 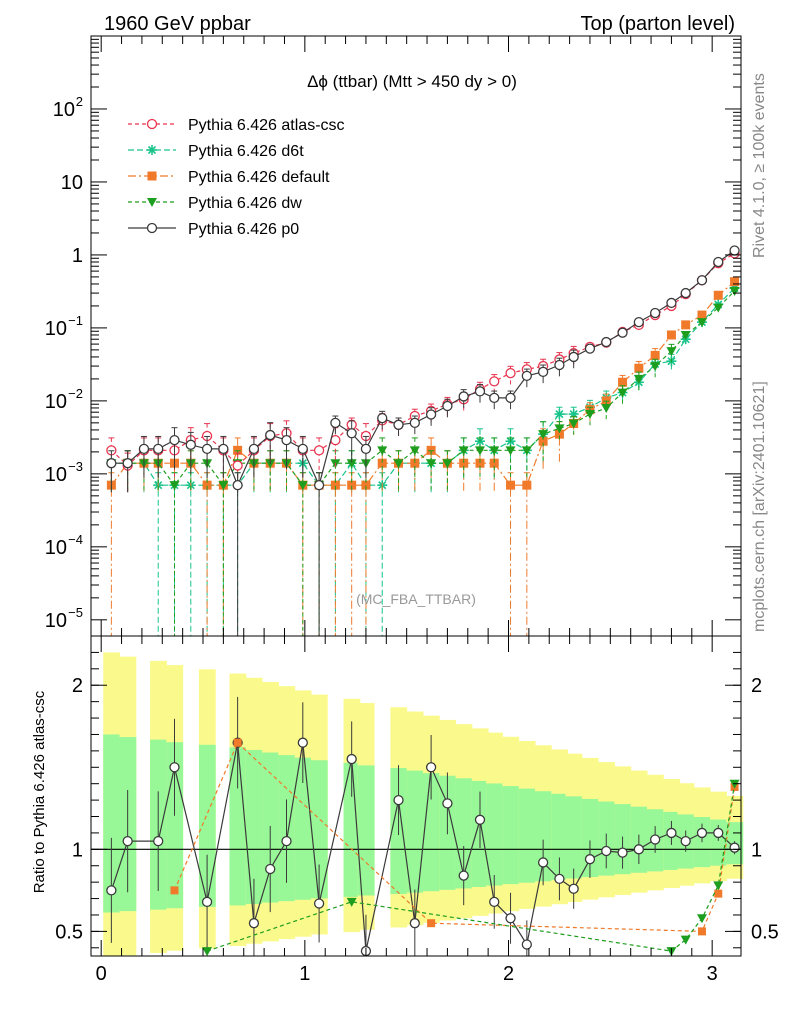 I want to click on legend-item-atlas_csc: Pythia 6.426 atlas-csc, so click(x=236, y=125).